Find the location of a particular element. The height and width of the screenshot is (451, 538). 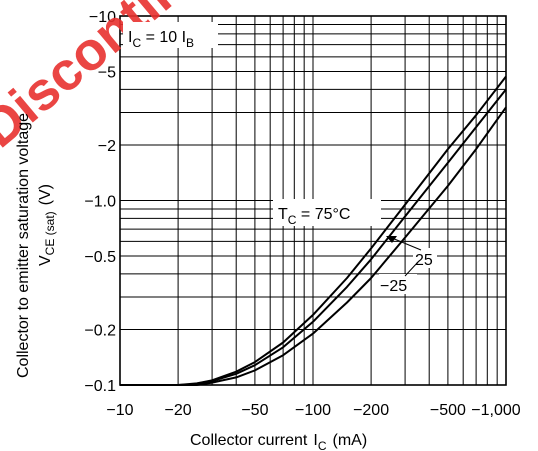

label-25: 25 is located at coordinates (424, 260).